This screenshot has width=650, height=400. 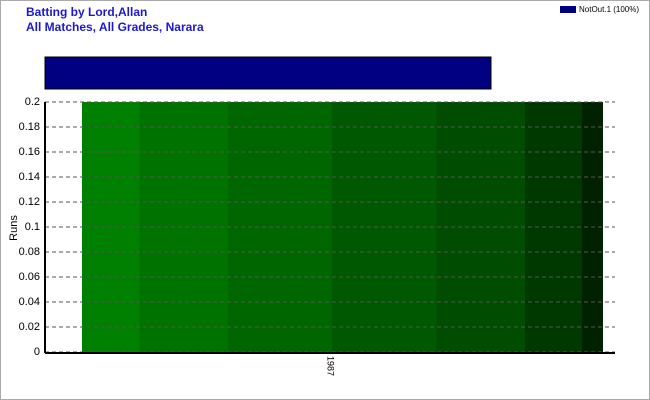 What do you see at coordinates (29, 327) in the screenshot?
I see `y-tick-label: 0.02` at bounding box center [29, 327].